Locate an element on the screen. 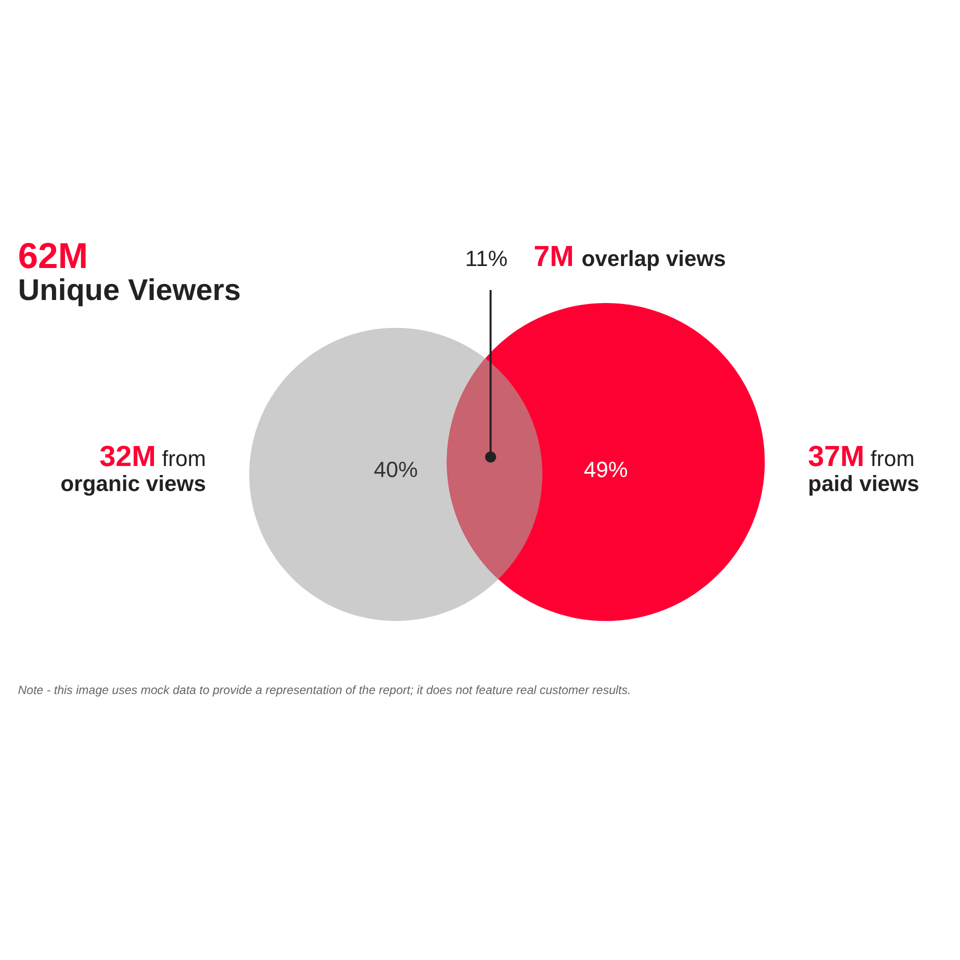 The image size is (960, 960). text: Note - this image uses mock data to provide a representation of the report; it does not feature real customer results. is located at coordinates (324, 690).